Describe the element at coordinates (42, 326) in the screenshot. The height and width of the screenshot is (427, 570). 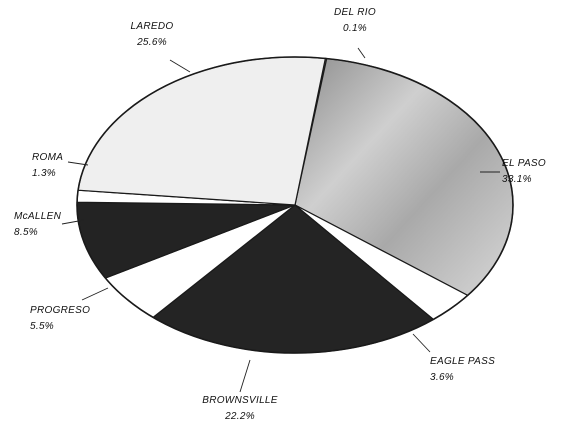
I see `slice-percent-progreso: 5.5%` at that location.